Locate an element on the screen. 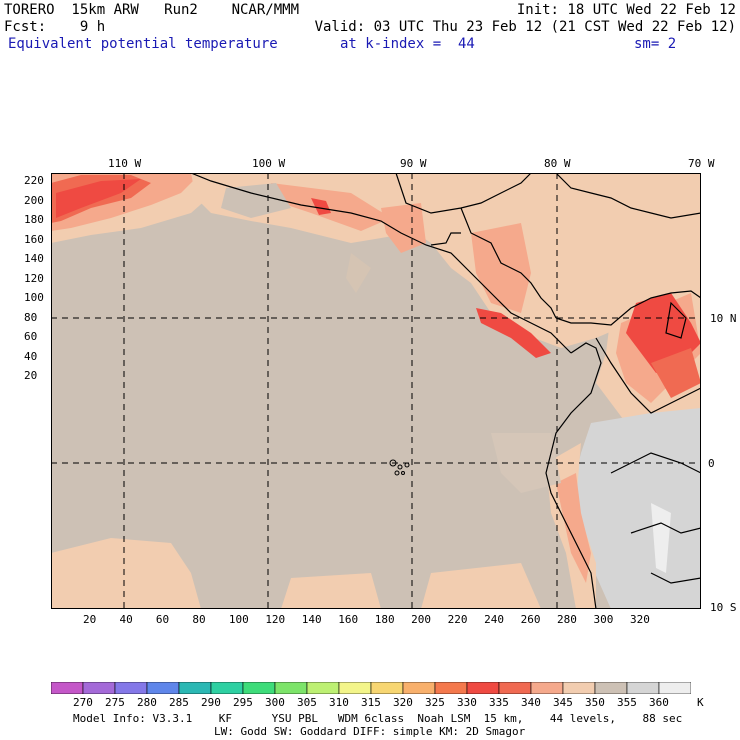 This screenshot has width=740, height=740. colorbar is located at coordinates (371, 688).